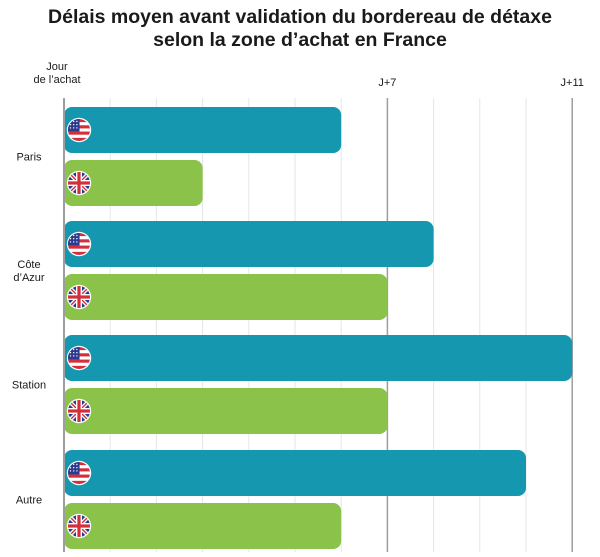 This screenshot has height=557, width=600. What do you see at coordinates (29, 158) in the screenshot?
I see `category-label-0: Paris` at bounding box center [29, 158].